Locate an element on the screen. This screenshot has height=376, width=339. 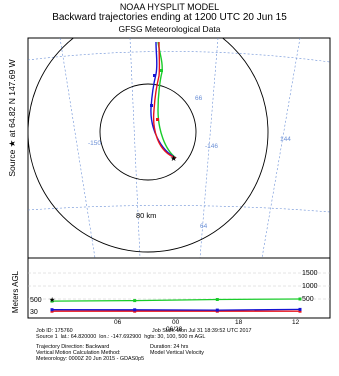
trajectory-lines is located at coordinates (163, 100).